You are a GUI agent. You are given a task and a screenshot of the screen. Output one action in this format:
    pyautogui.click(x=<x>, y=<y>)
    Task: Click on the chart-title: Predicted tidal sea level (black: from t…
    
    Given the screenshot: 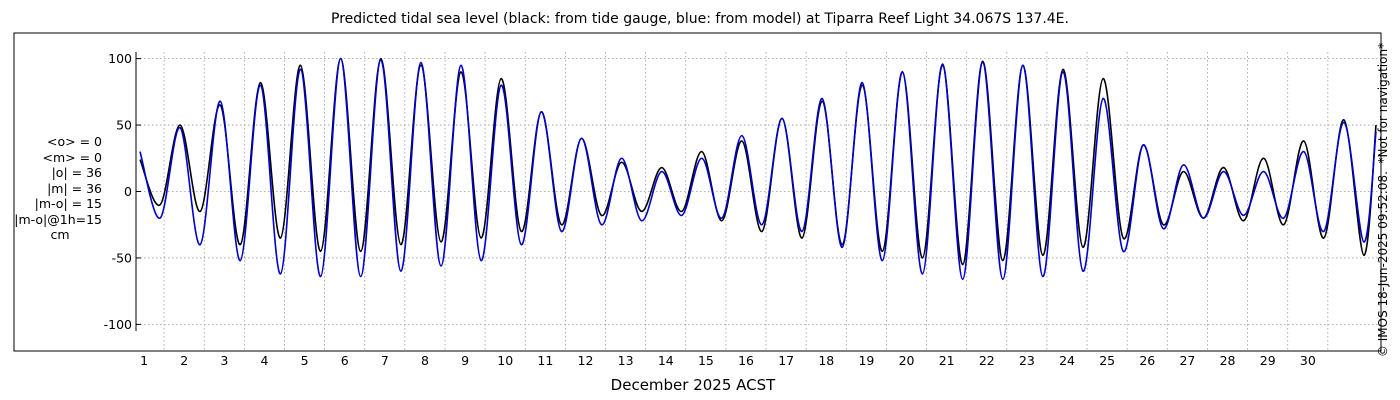 What is the action you would take?
    pyautogui.click(x=700, y=19)
    